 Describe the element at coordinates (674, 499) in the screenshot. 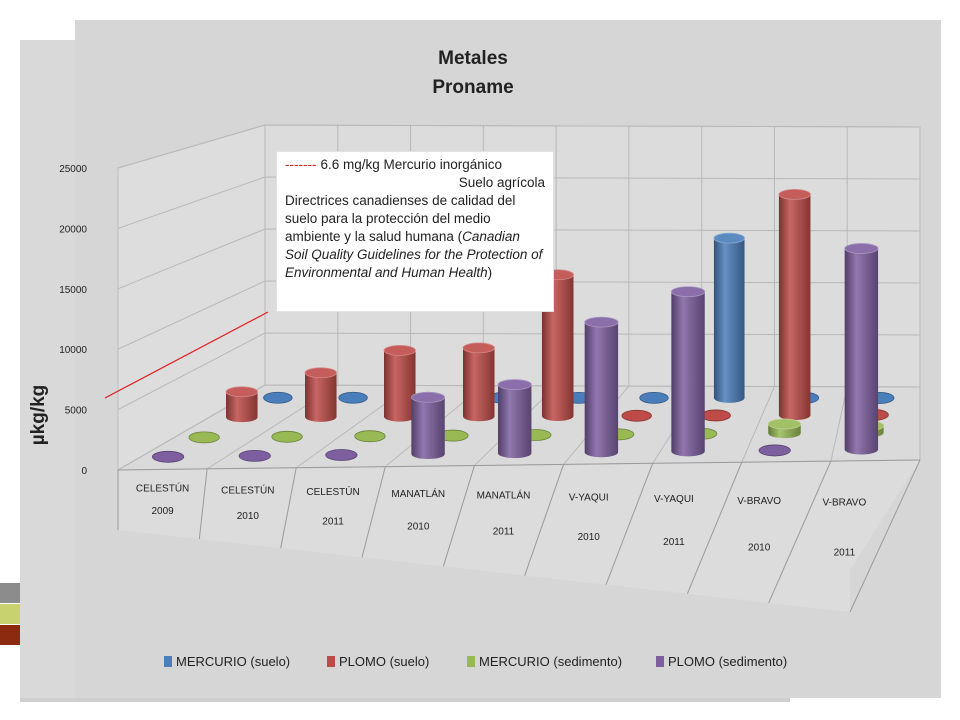

I see `category-label-name: V-YAQUI` at that location.